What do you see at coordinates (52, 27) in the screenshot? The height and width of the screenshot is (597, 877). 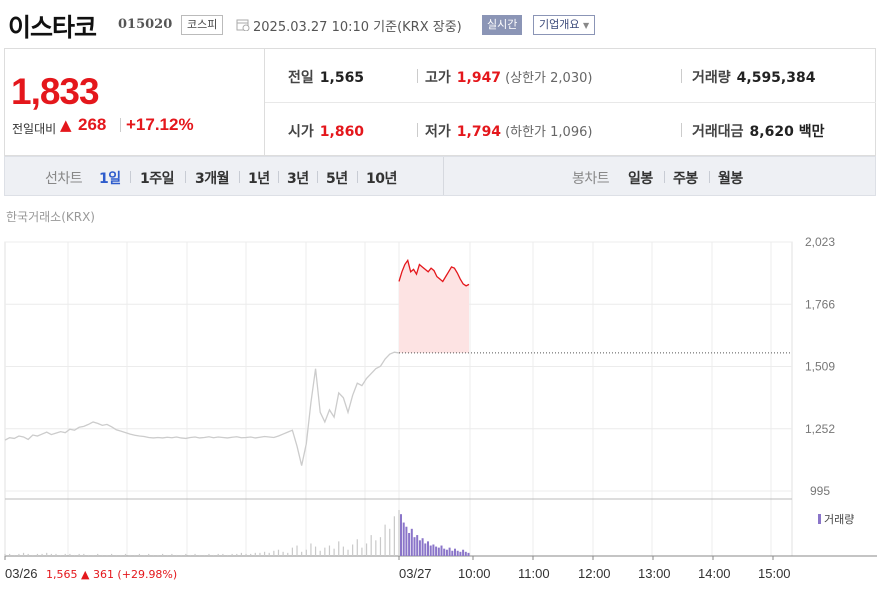 I see `stock-name: 이스타코` at bounding box center [52, 27].